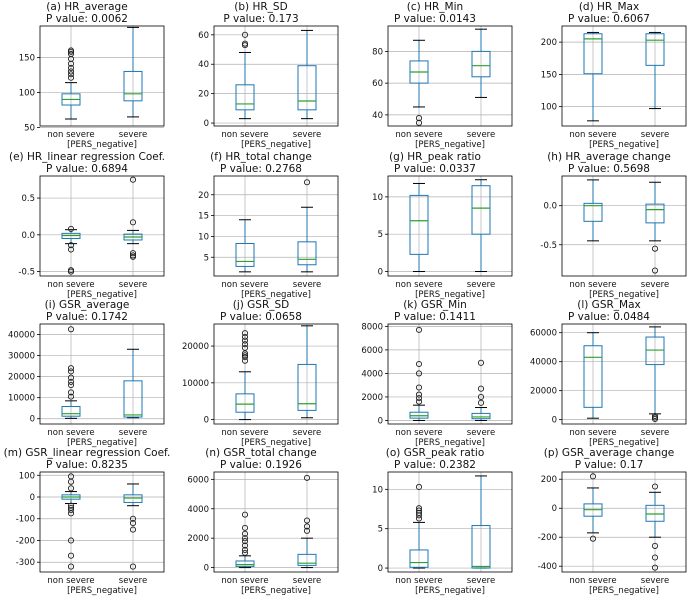 The width and height of the screenshot is (697, 598). What do you see at coordinates (435, 169) in the screenshot?
I see `p-value-label: P value: 0.0337` at bounding box center [435, 169].